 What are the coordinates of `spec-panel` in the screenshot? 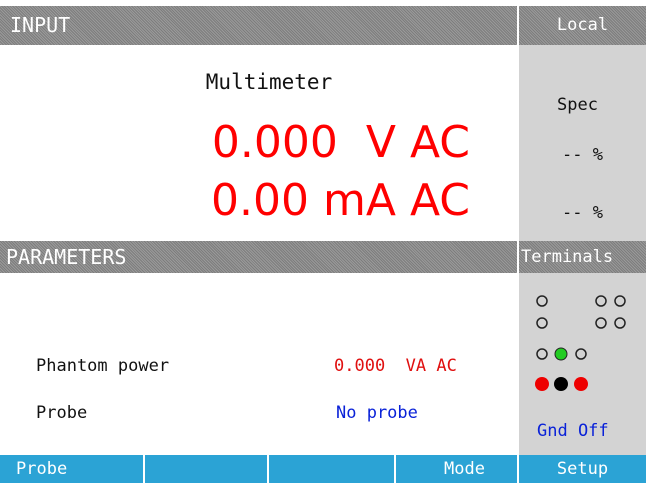 It's located at (582, 143).